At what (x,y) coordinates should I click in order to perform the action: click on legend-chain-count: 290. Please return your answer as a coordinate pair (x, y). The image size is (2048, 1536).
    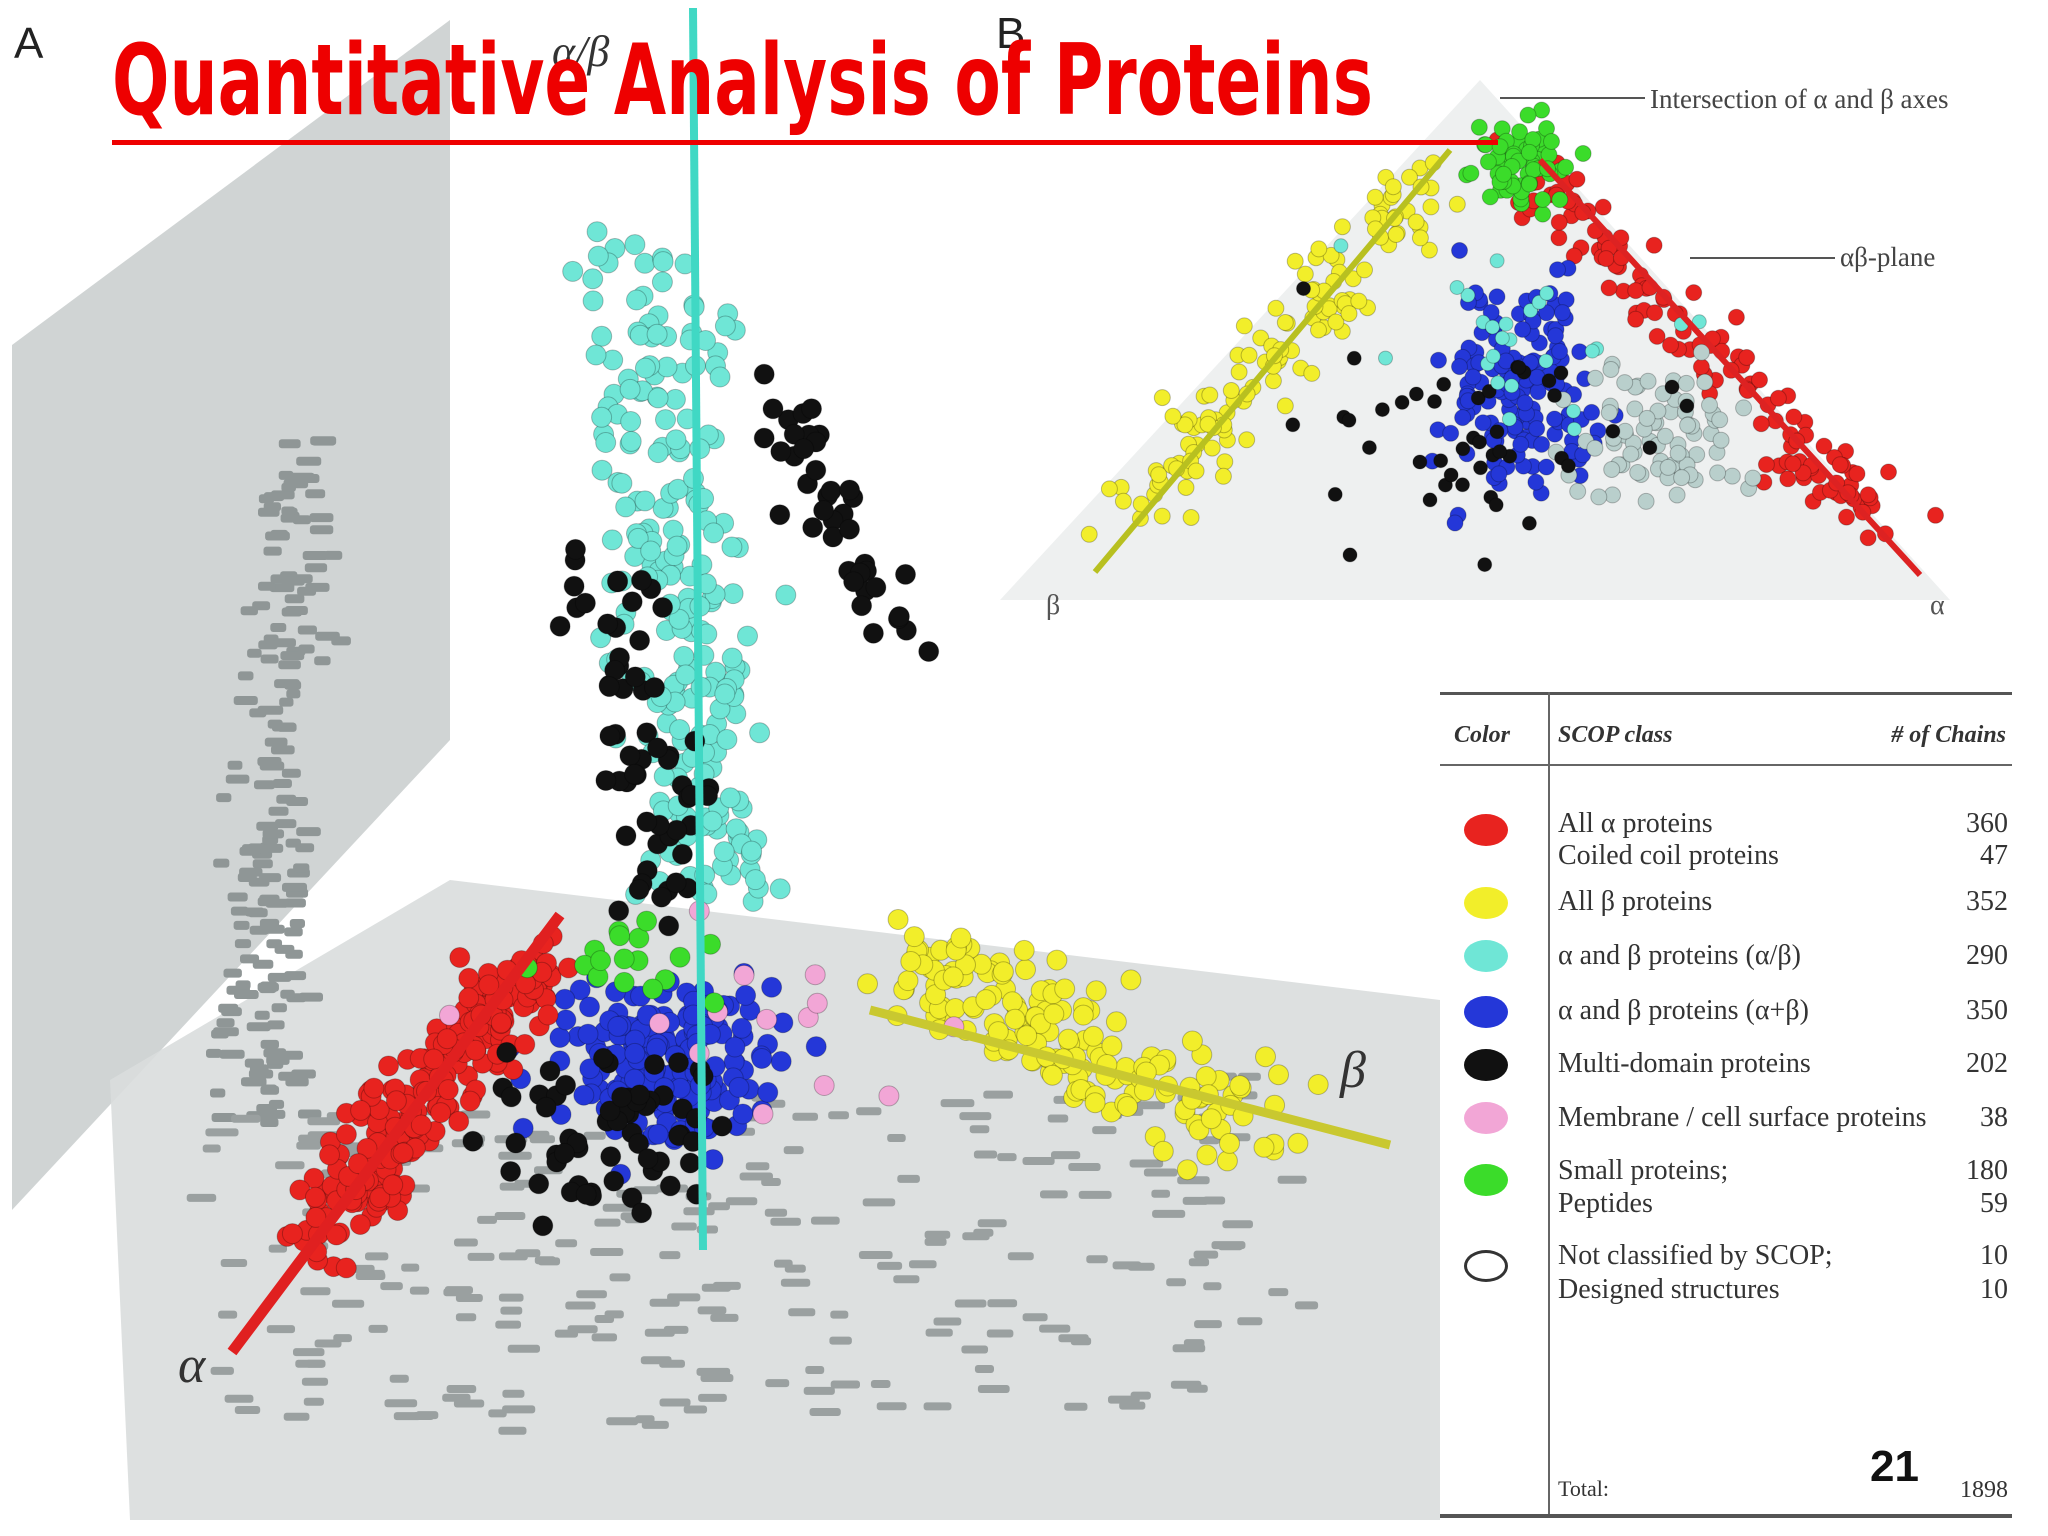
    Looking at the image, I should click on (1987, 955).